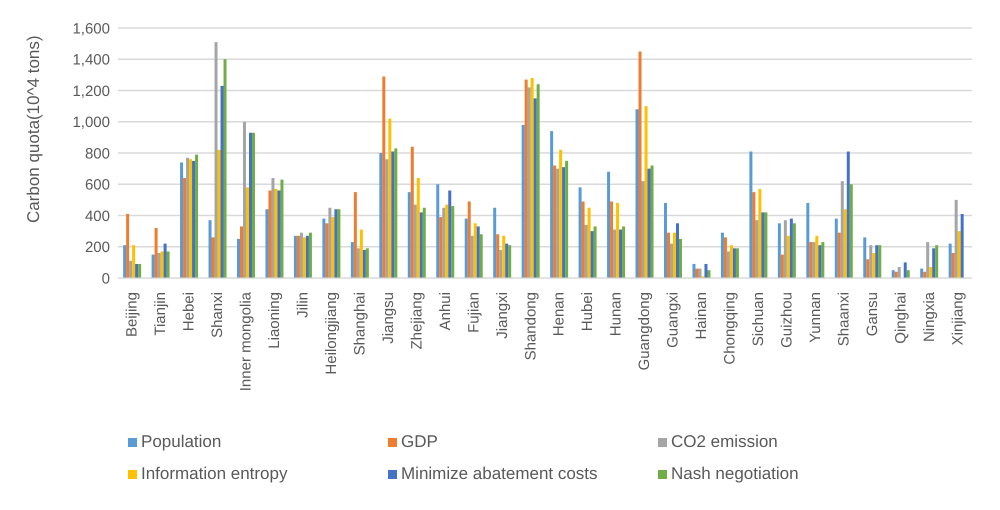  What do you see at coordinates (275, 320) in the screenshot?
I see `x-tick-label: Liaoning` at bounding box center [275, 320].